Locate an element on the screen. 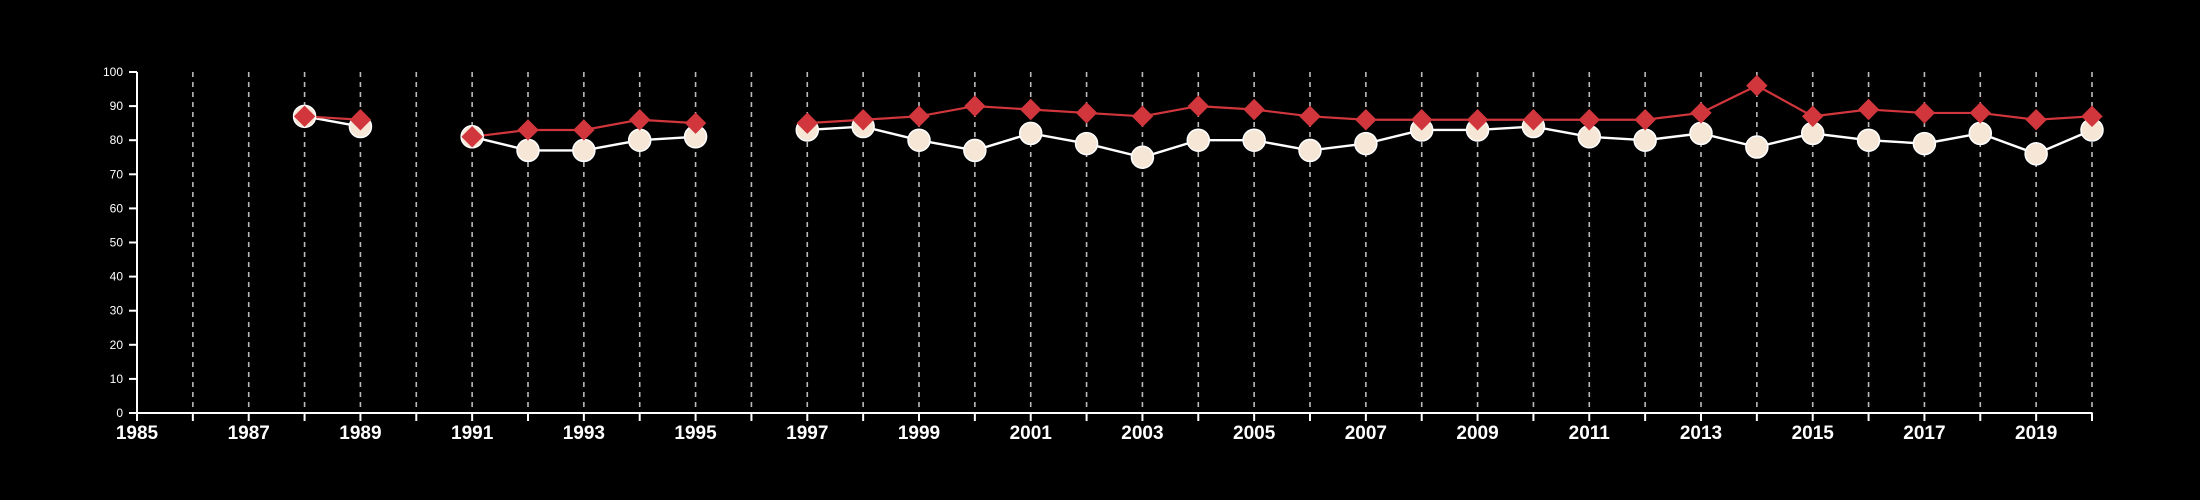 The image size is (2200, 500). x-tick-label: 1993 is located at coordinates (584, 433).